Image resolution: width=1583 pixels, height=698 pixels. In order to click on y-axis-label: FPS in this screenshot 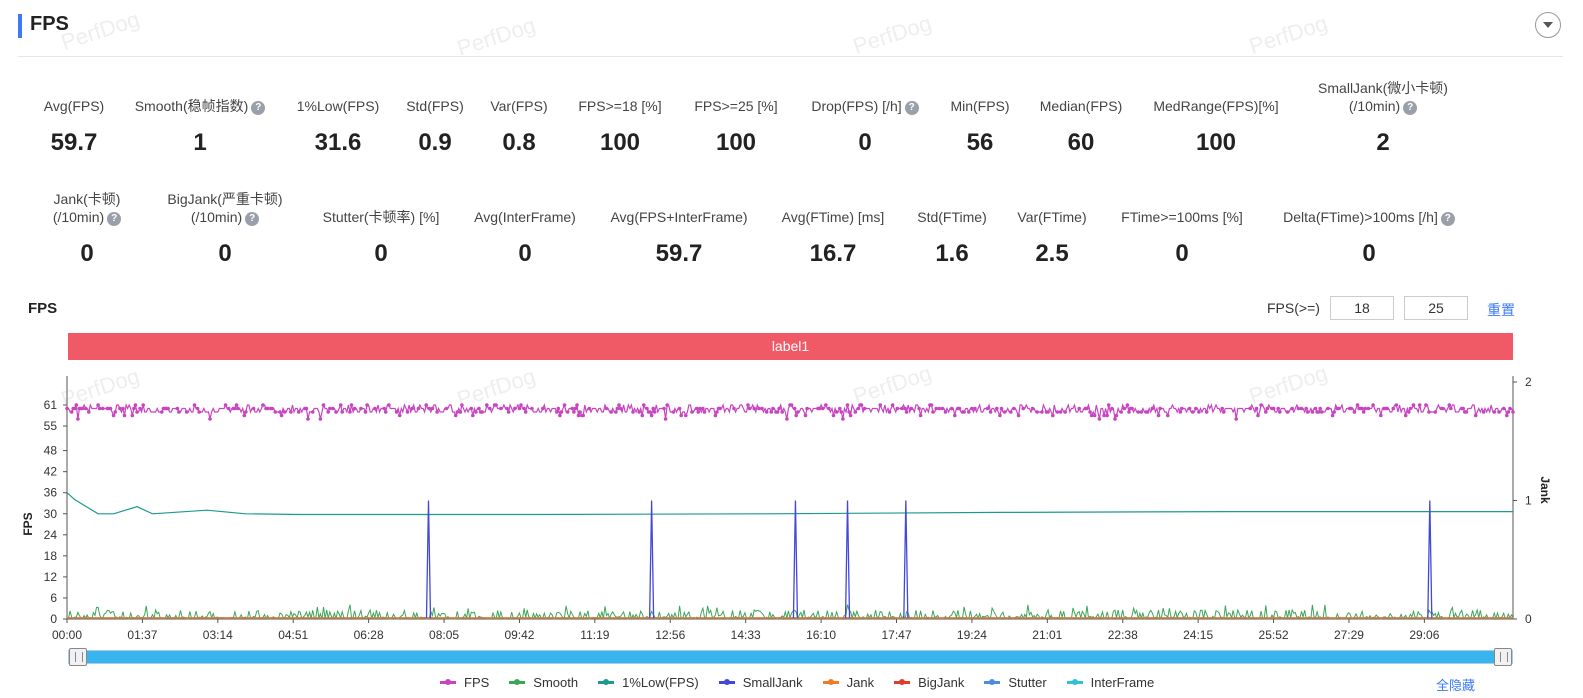, I will do `click(28, 523)`.